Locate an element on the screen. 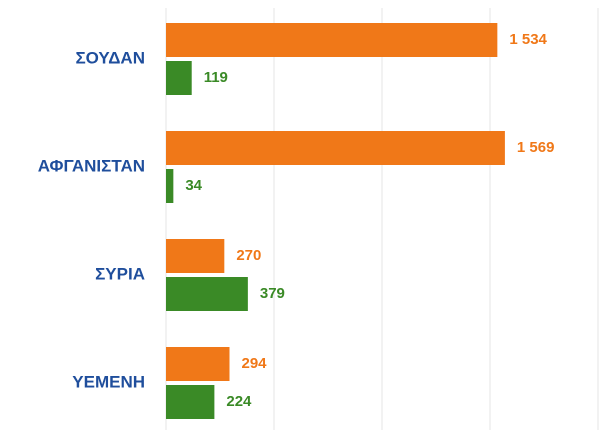  value-label: 119 is located at coordinates (216, 77).